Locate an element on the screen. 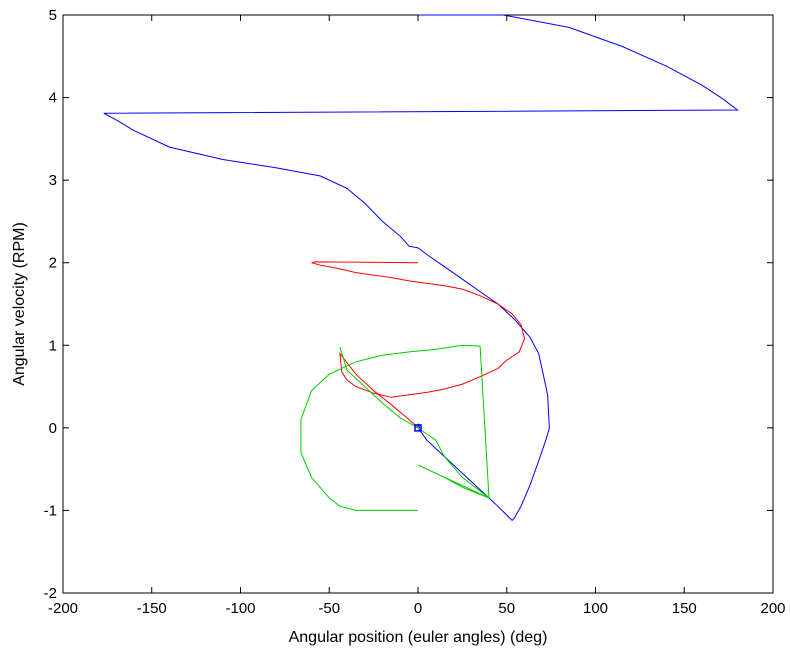  y-tick-label: 3 is located at coordinates (53, 180).